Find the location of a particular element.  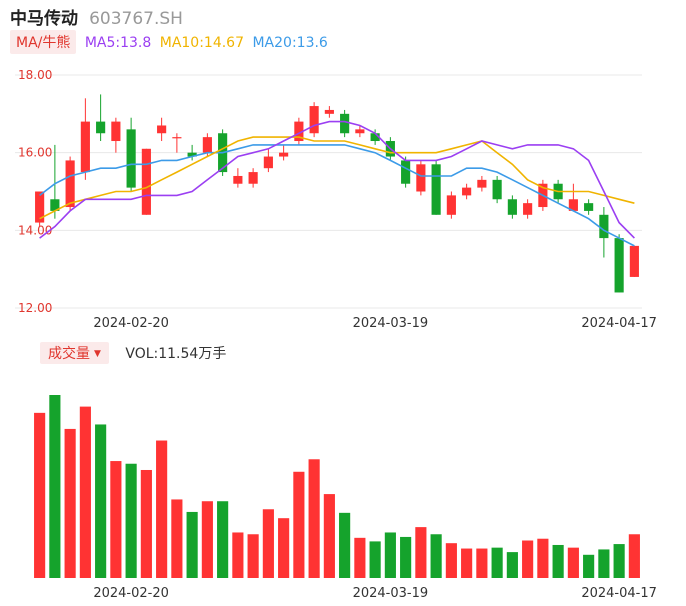

volume-value: VOL:11.54万手 is located at coordinates (176, 354).